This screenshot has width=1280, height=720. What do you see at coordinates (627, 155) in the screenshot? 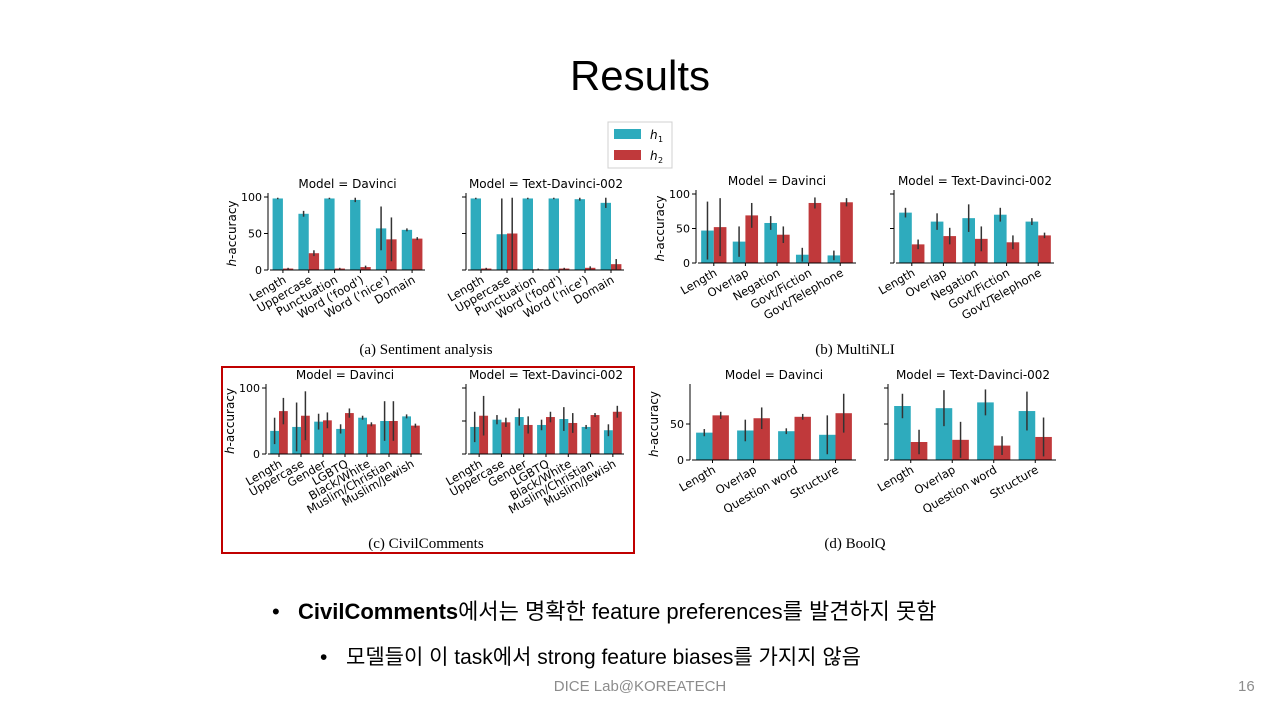
I see `legend-swatch-h2` at bounding box center [627, 155].